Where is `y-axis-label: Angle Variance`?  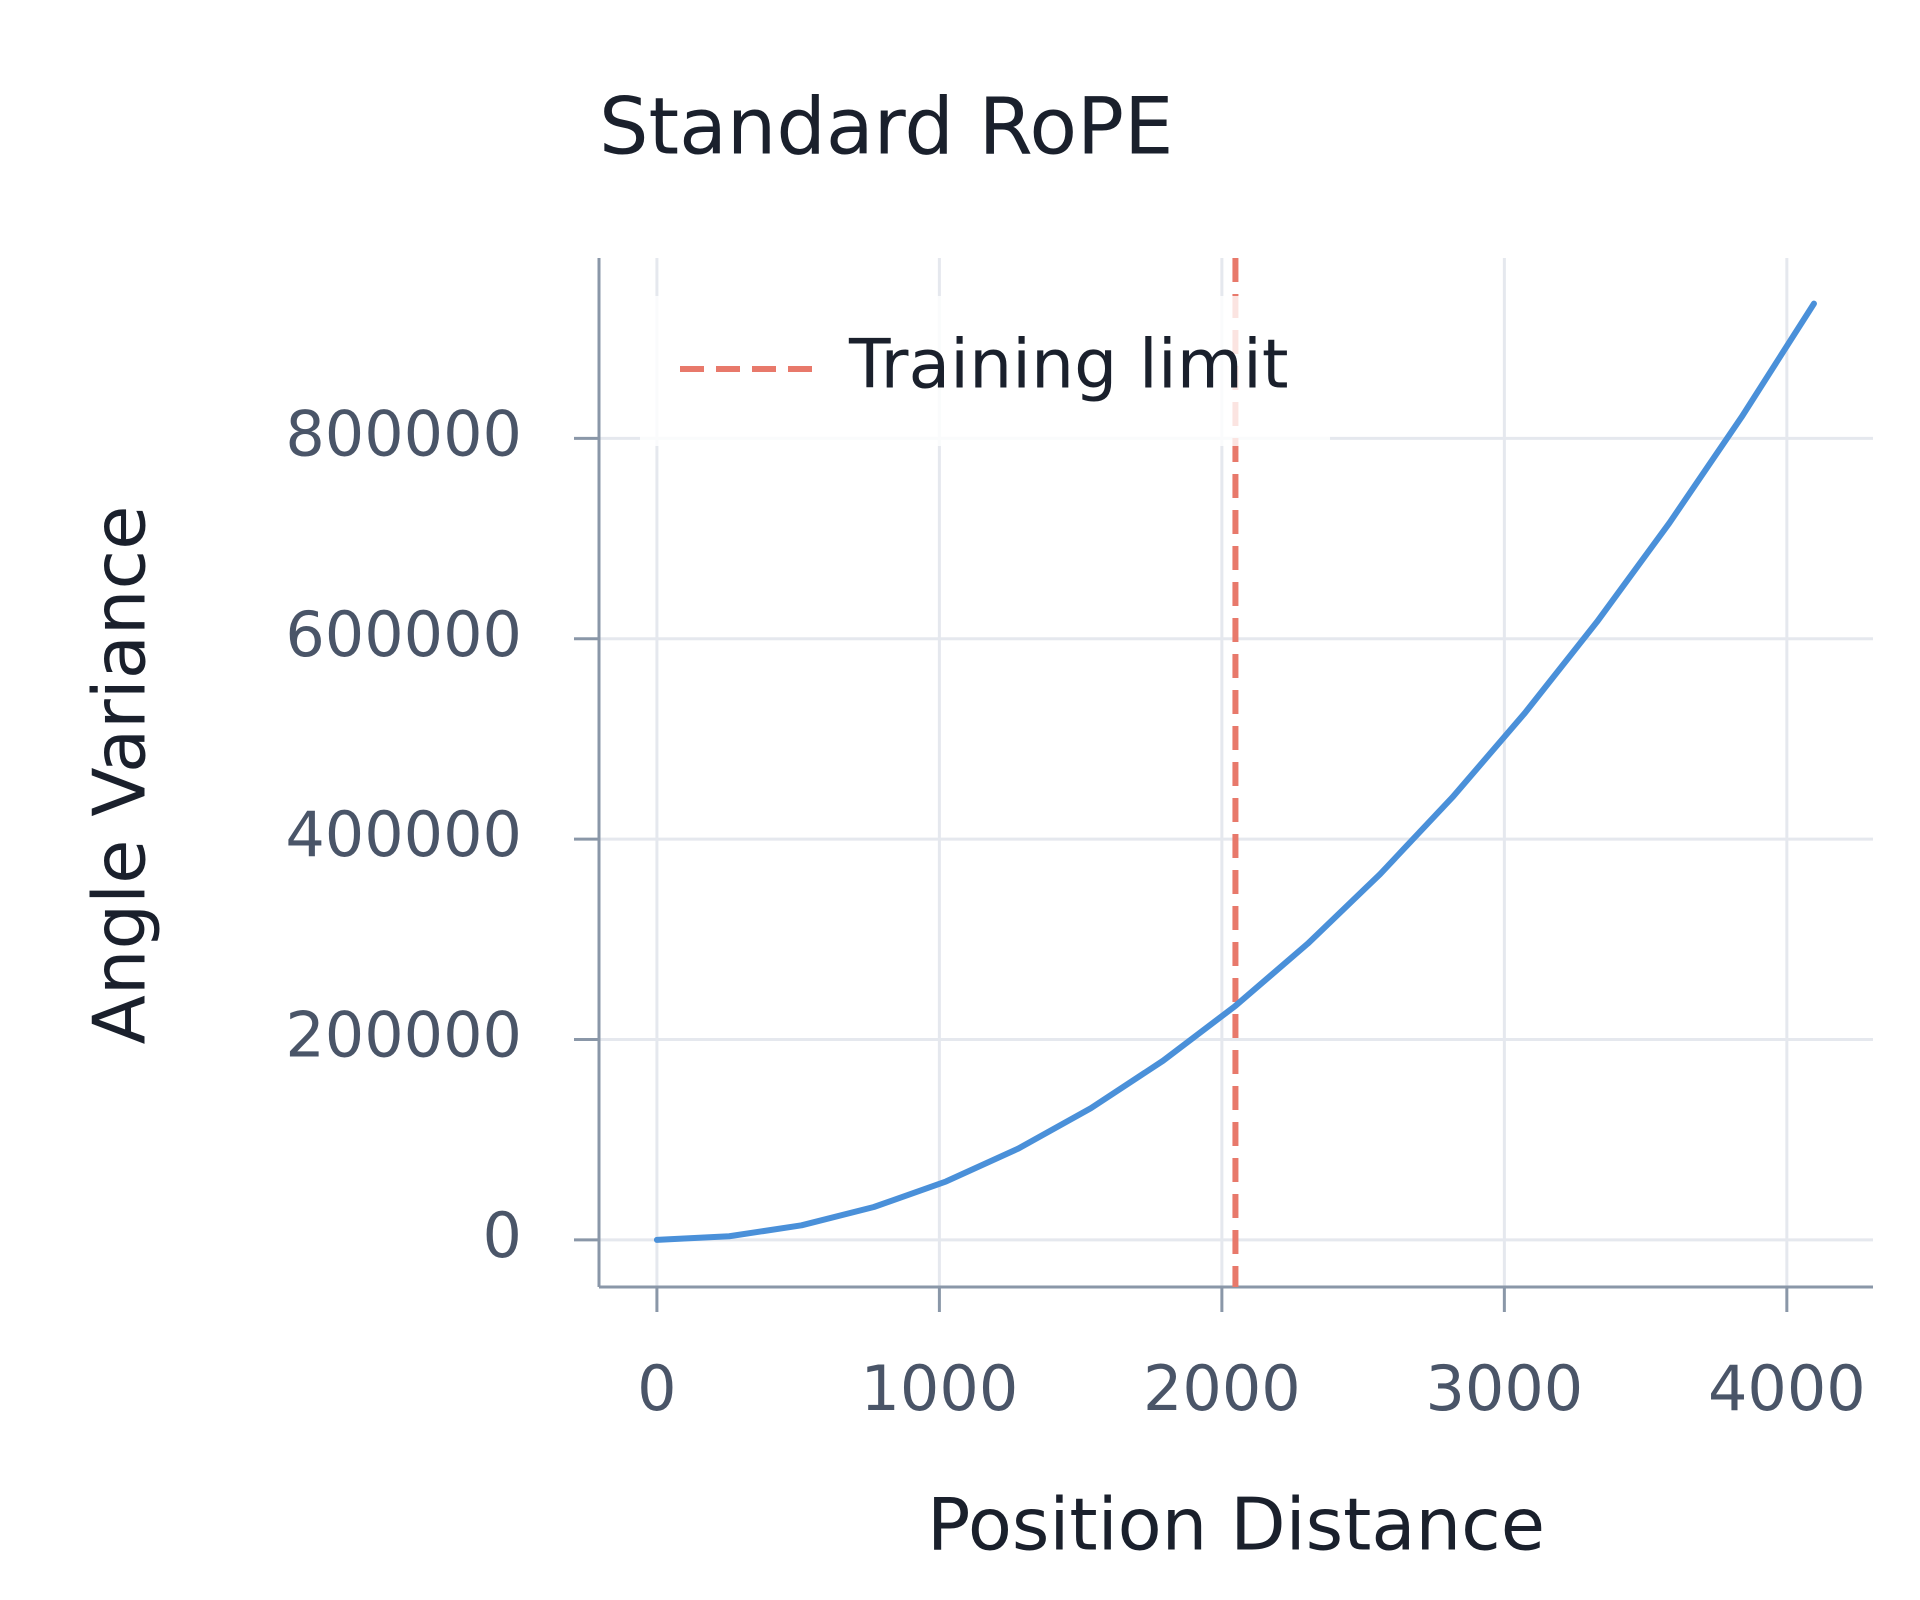
y-axis-label: Angle Variance is located at coordinates (120, 775).